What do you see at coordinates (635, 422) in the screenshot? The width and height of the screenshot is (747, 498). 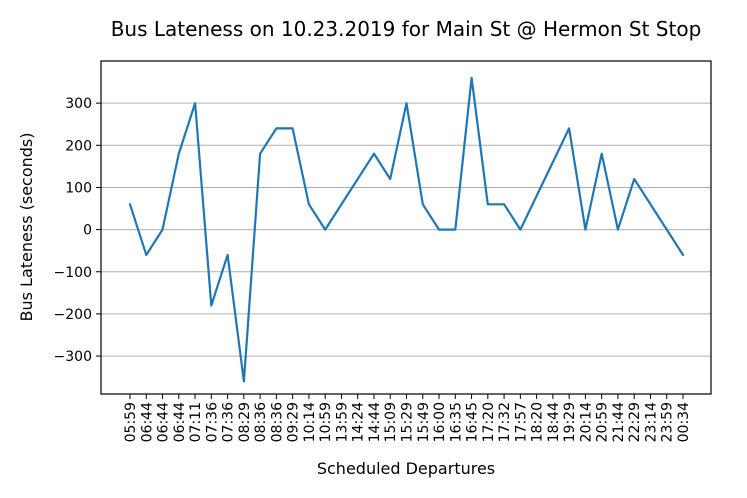 I see `x-tick-label: 22:29` at bounding box center [635, 422].